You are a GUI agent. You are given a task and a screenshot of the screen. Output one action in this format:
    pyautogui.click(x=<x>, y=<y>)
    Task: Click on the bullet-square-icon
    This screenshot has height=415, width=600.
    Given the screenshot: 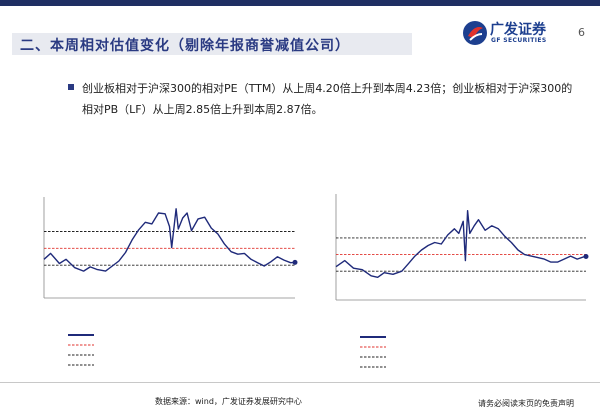 What is the action you would take?
    pyautogui.click(x=71, y=87)
    